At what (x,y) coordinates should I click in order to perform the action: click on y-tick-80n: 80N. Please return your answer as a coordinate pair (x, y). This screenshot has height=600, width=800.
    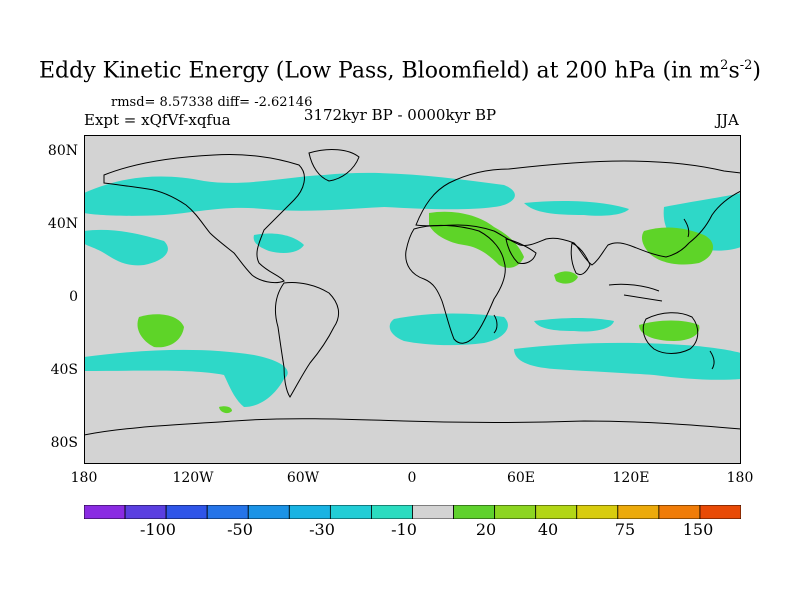
    Looking at the image, I should click on (62, 151).